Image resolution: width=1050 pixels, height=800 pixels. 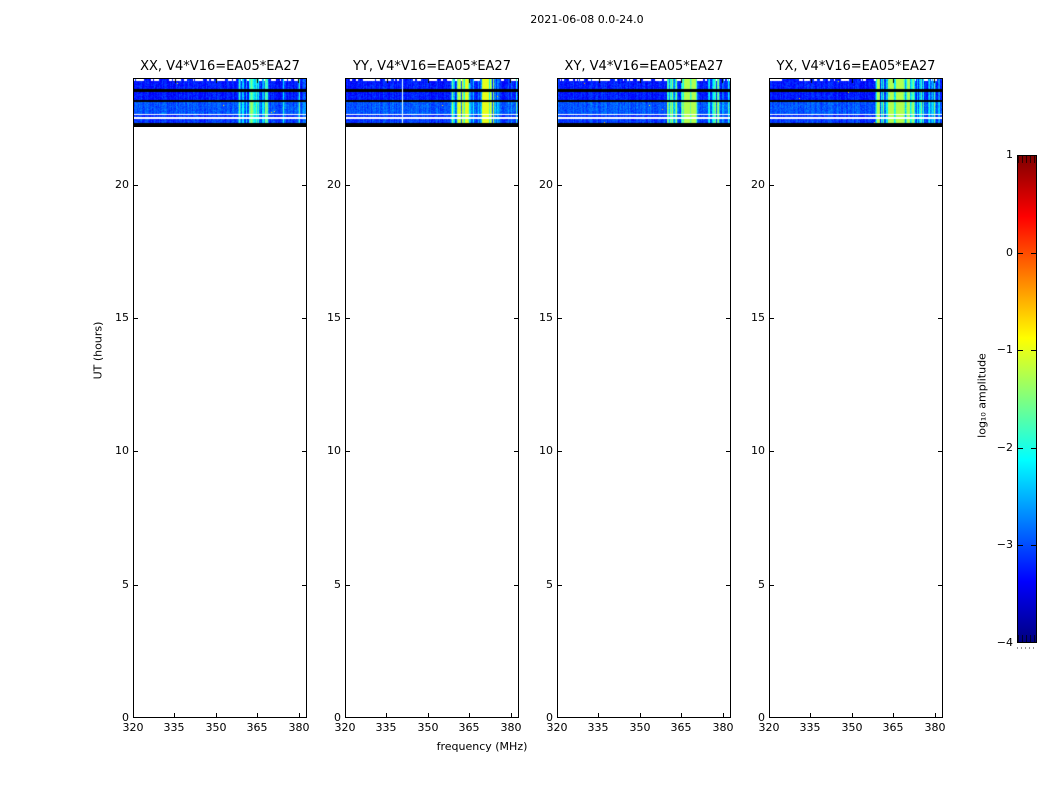 I want to click on colorbar-tick-label: −1, so click(x=1004, y=349).